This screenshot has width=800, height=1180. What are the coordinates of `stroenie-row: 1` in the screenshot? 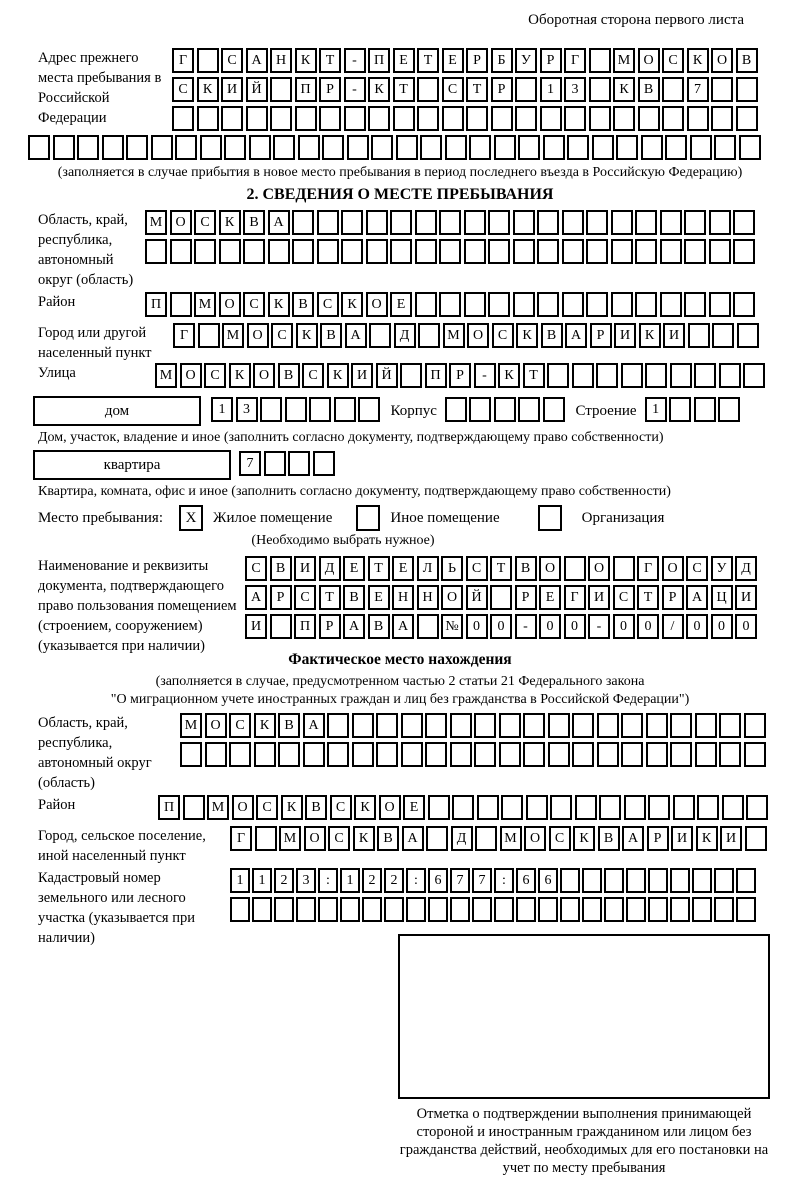 It's located at (693, 410).